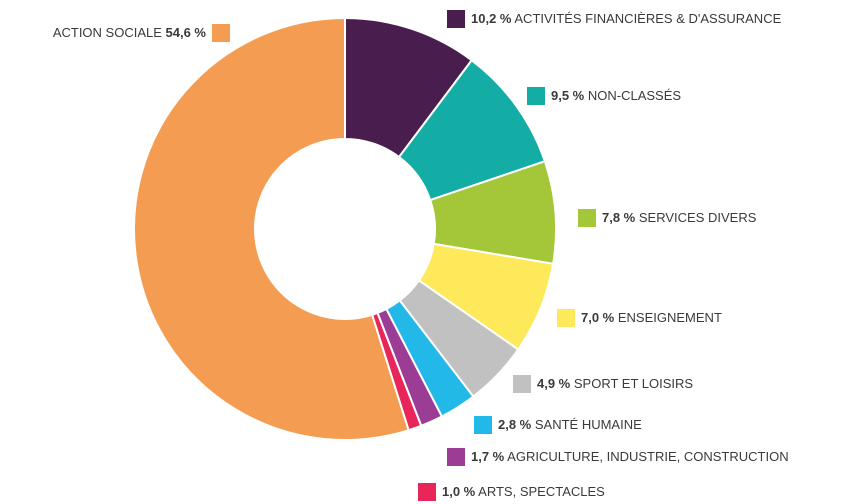 The width and height of the screenshot is (848, 504). Describe the element at coordinates (698, 217) in the screenshot. I see `category-label: SERVICES DIVERS` at that location.